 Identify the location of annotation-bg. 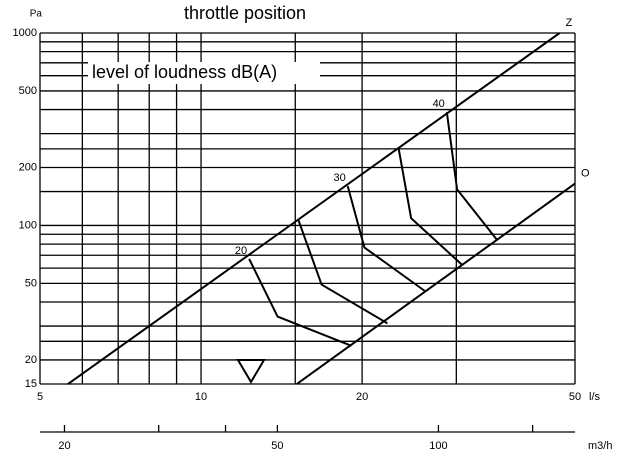
(204, 73).